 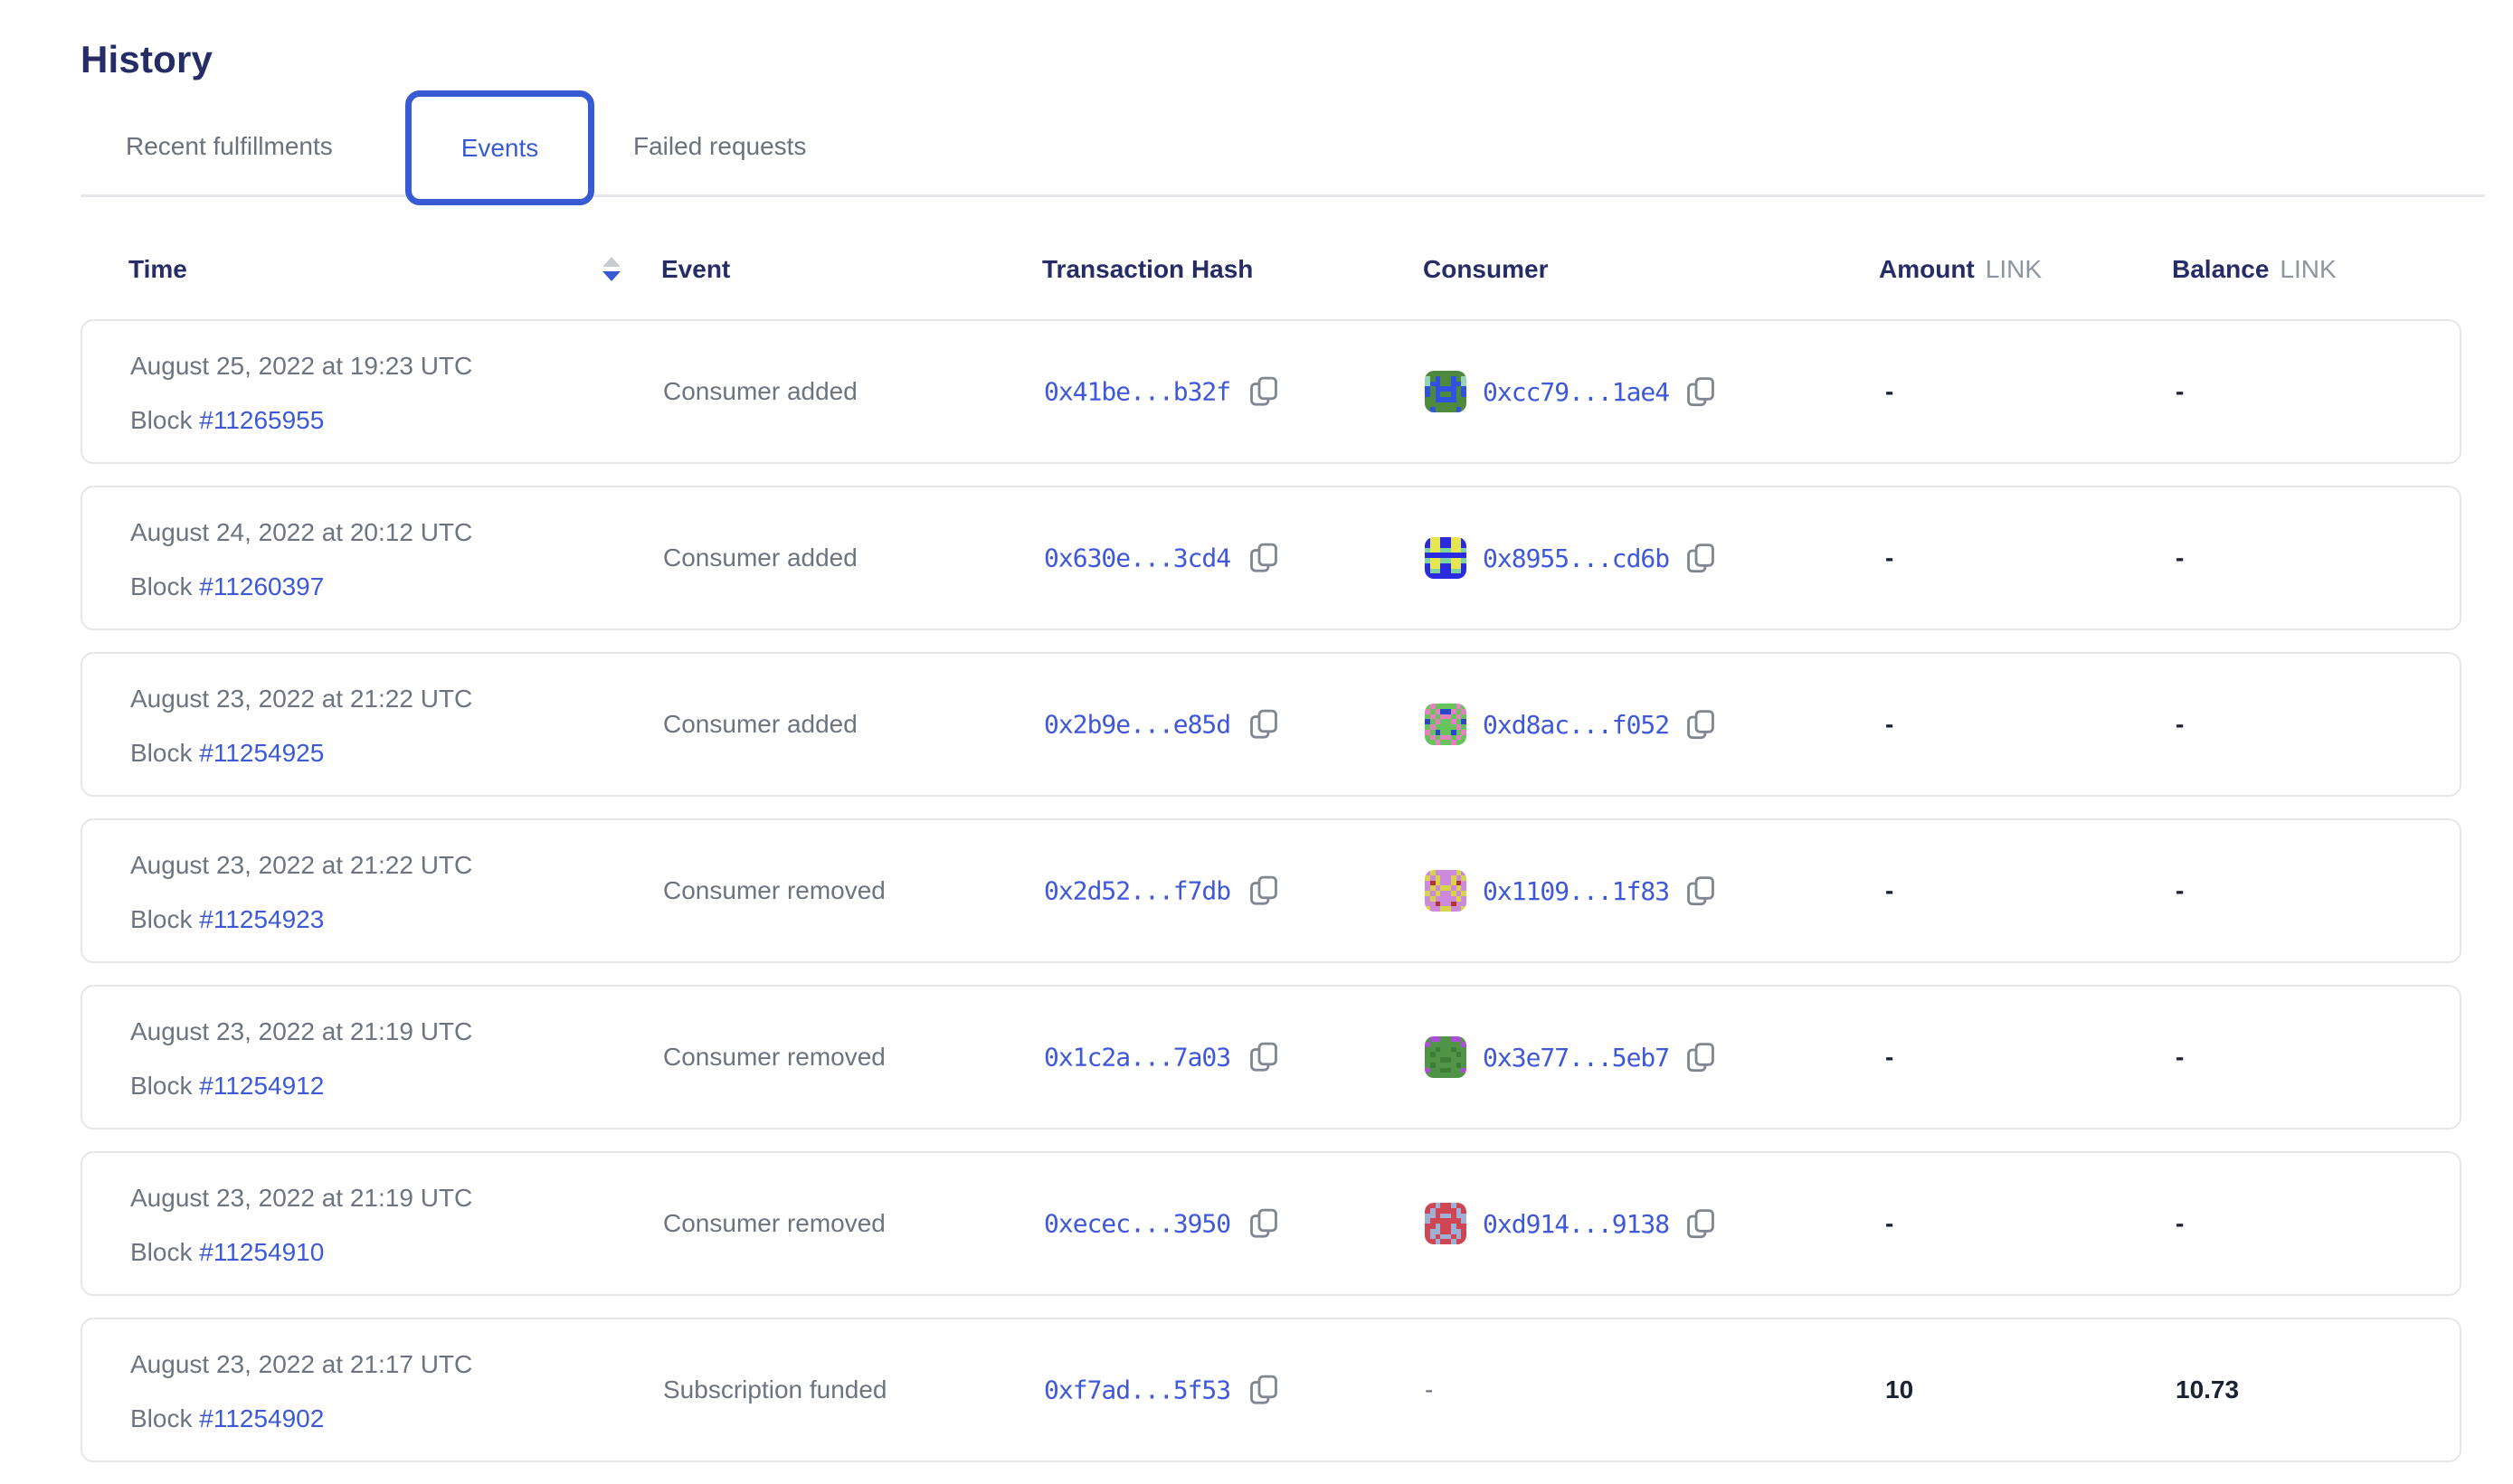 What do you see at coordinates (1576, 890) in the screenshot?
I see `consumer-address-link: 0x1109...1f83` at bounding box center [1576, 890].